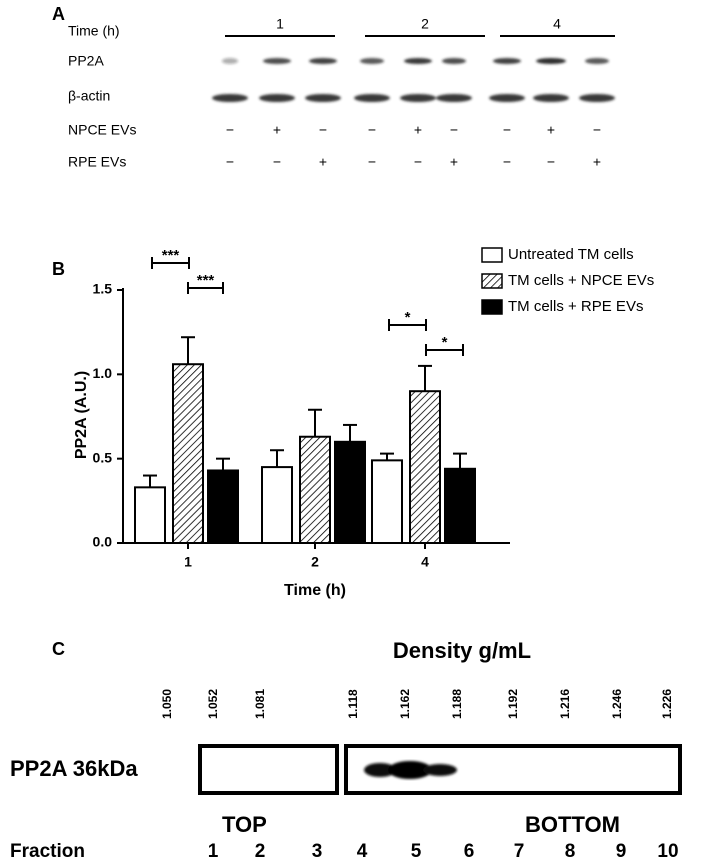  What do you see at coordinates (425, 562) in the screenshot?
I see `x-tick-label: 4` at bounding box center [425, 562].